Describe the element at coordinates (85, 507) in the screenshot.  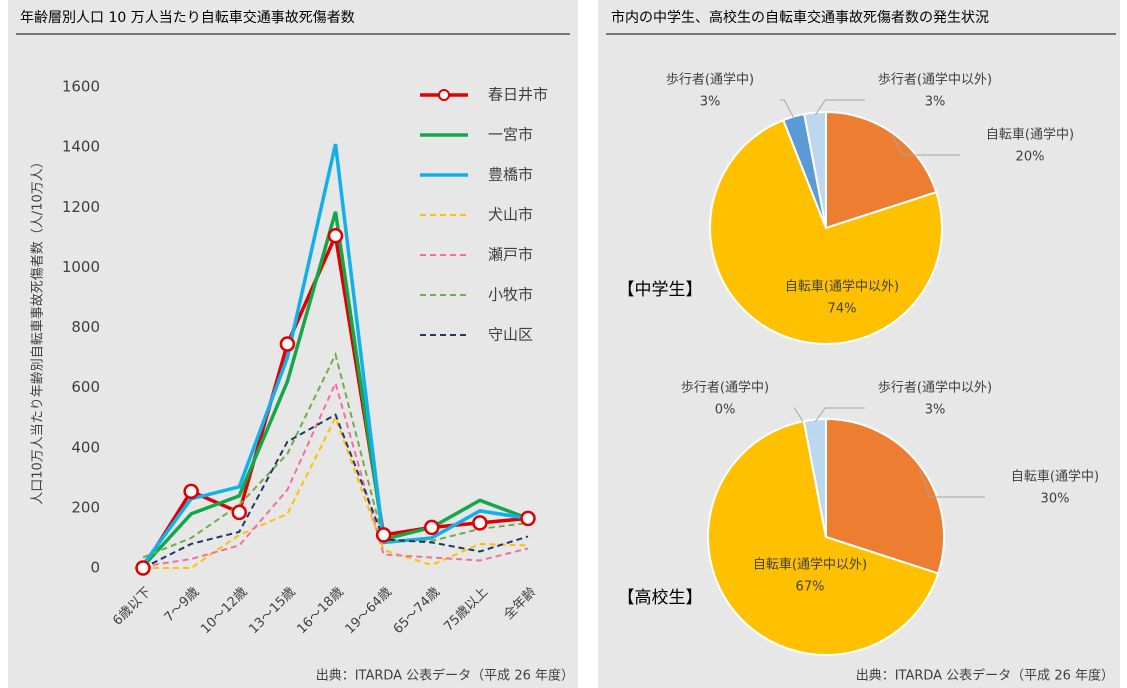
I see `y-tick-label: 200` at that location.